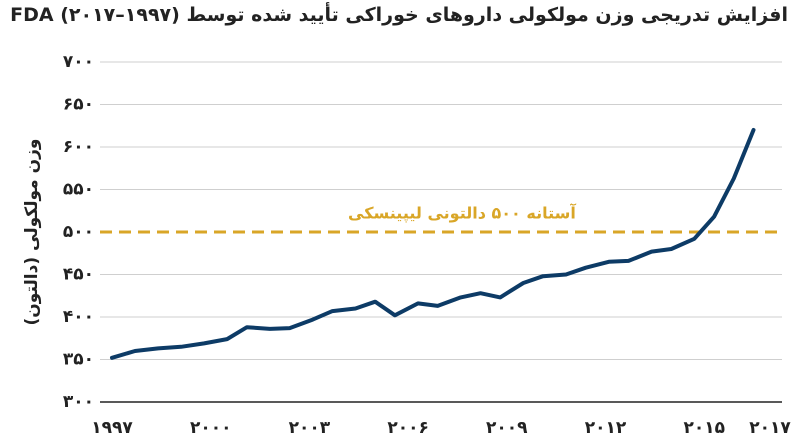 Image resolution: width=800 pixels, height=447 pixels. I want to click on y-tick-label-650: ۶۵۰, so click(78, 105).